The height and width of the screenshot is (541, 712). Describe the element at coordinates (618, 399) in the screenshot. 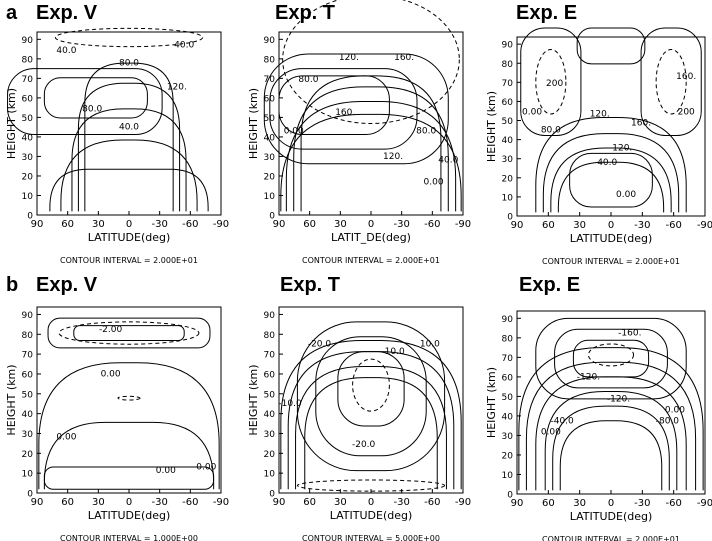

I see `contour-label: -120.` at that location.